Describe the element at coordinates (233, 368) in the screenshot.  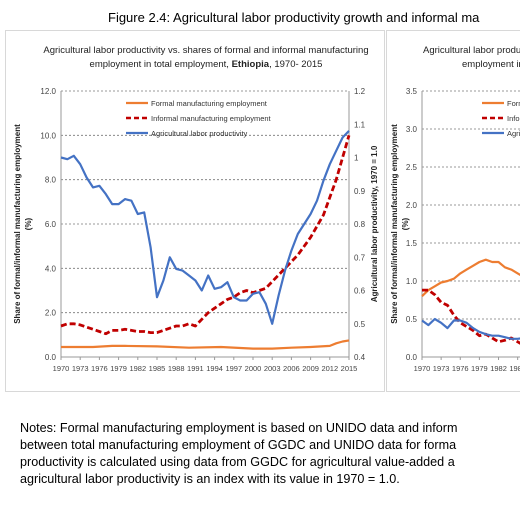
I see `x-tick-label: 1997` at that location.